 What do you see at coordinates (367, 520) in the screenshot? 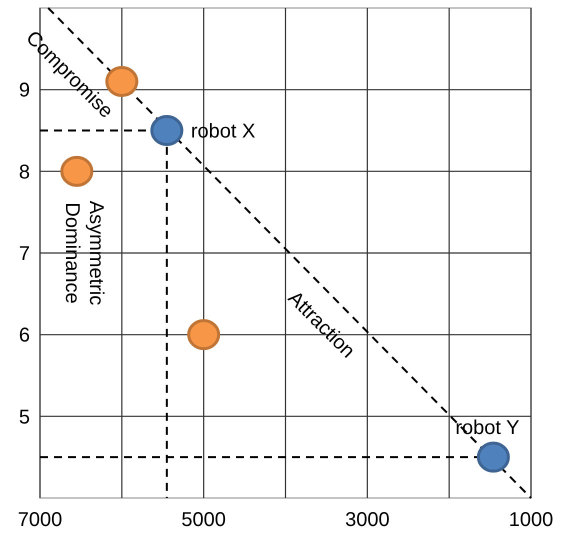
I see `x-tick-label: 3000` at bounding box center [367, 520].